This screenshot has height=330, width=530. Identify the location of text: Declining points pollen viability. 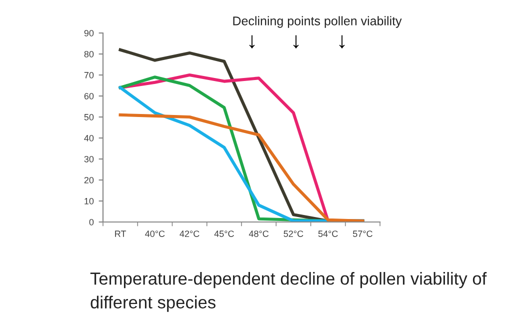
(317, 22).